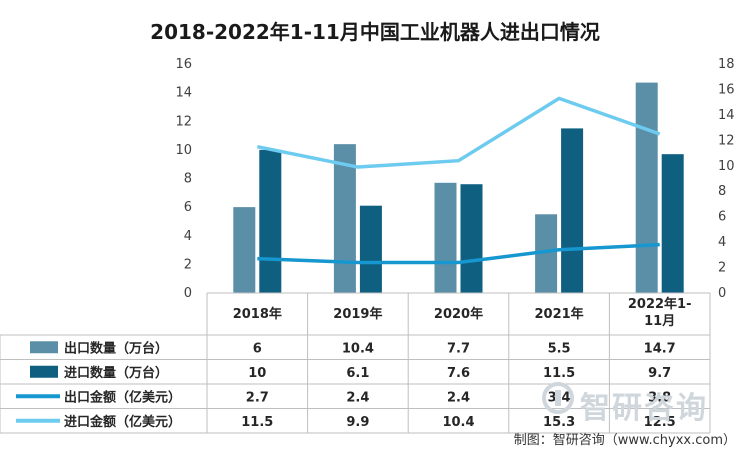  I want to click on right-axis-tick-label: 12, so click(726, 140).